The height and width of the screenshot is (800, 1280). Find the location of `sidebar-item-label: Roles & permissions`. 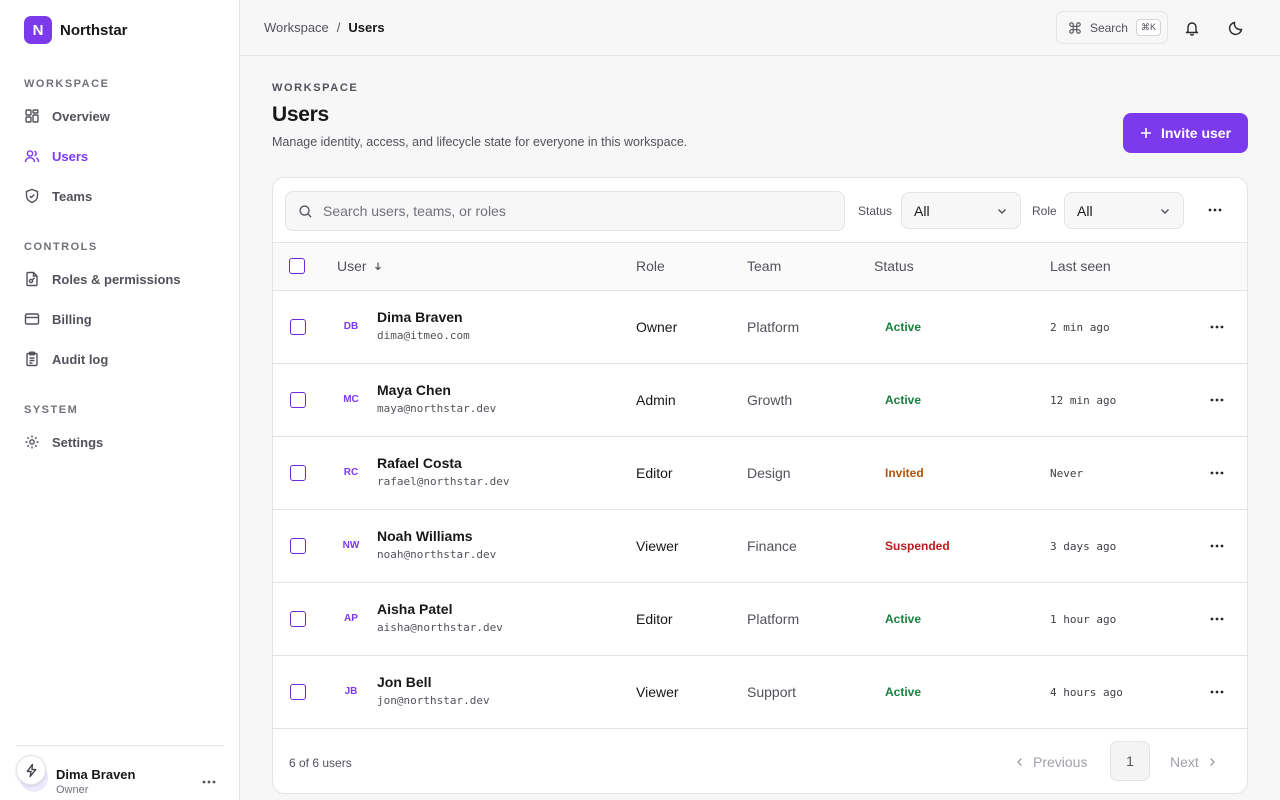

sidebar-item-label: Roles & permissions is located at coordinates (116, 279).